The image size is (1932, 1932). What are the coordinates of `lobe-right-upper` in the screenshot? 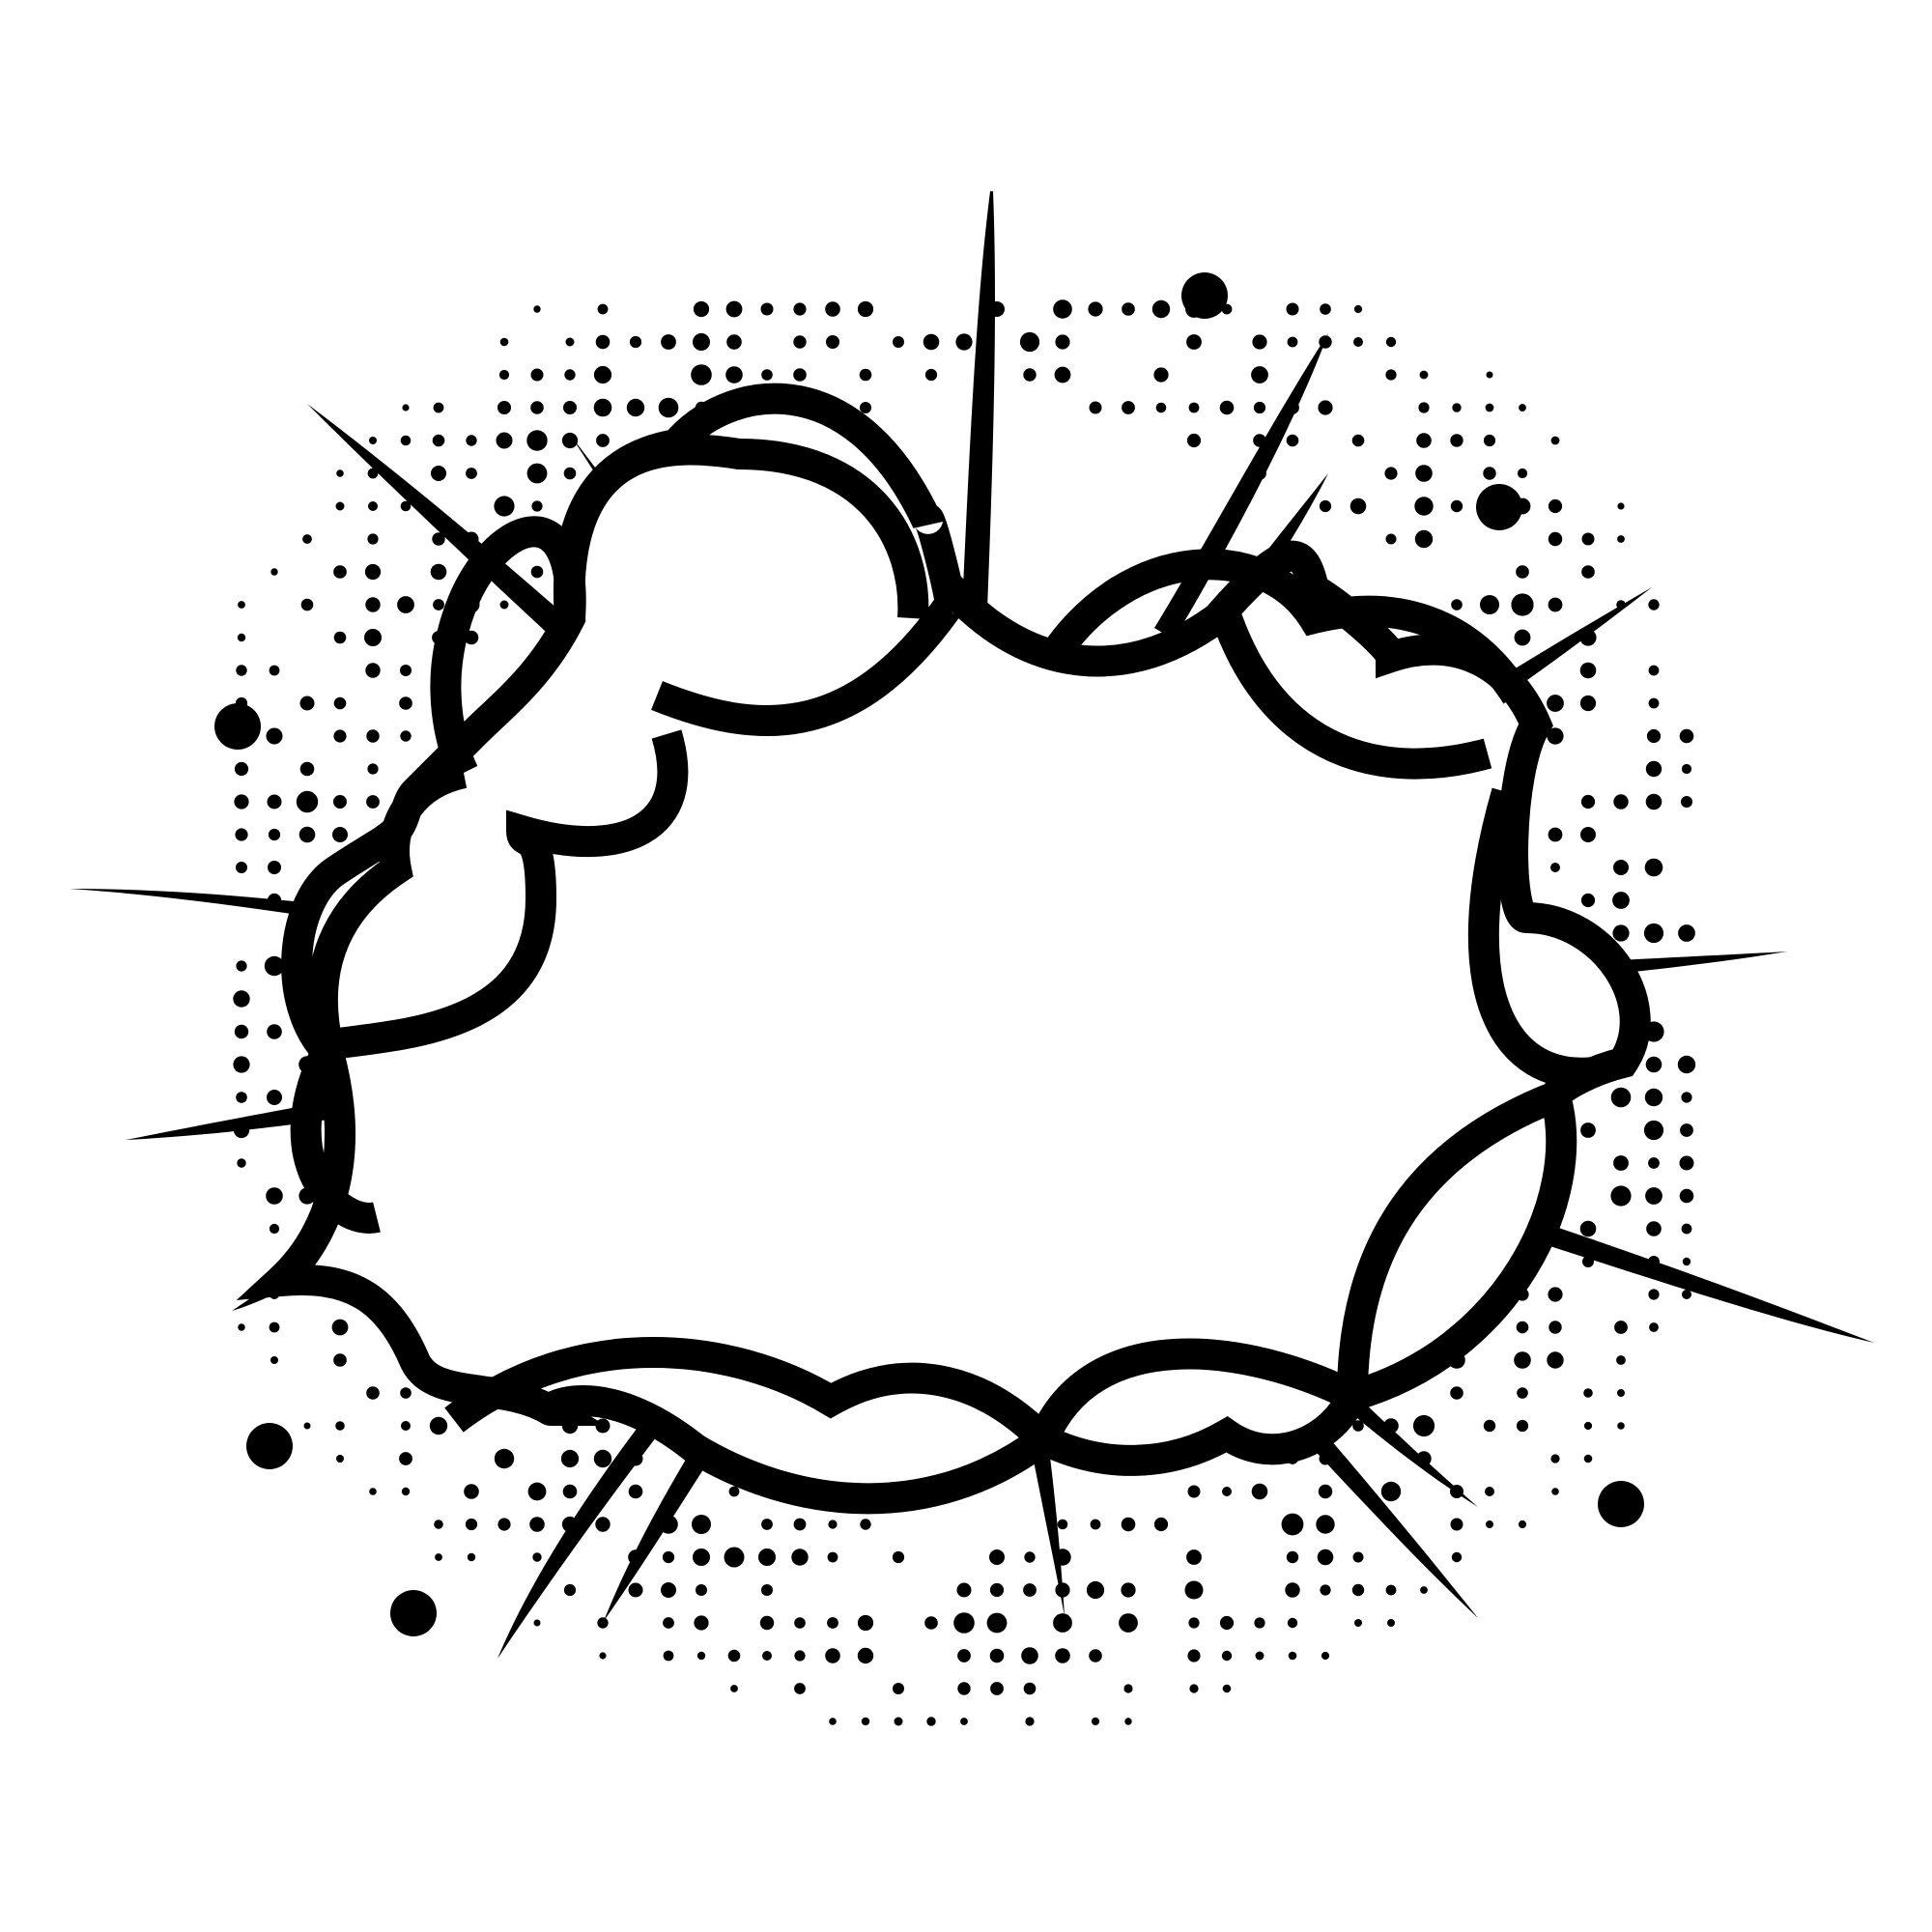 It's located at (1351, 696).